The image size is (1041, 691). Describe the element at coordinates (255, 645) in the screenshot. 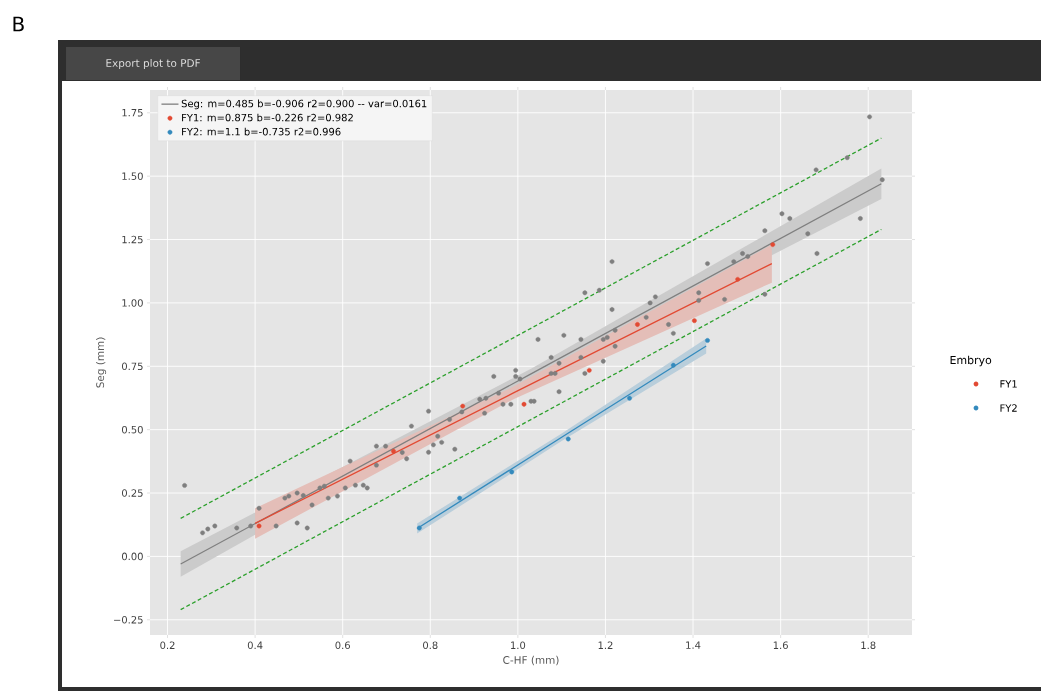

I see `x-tick-label: 0.4` at that location.